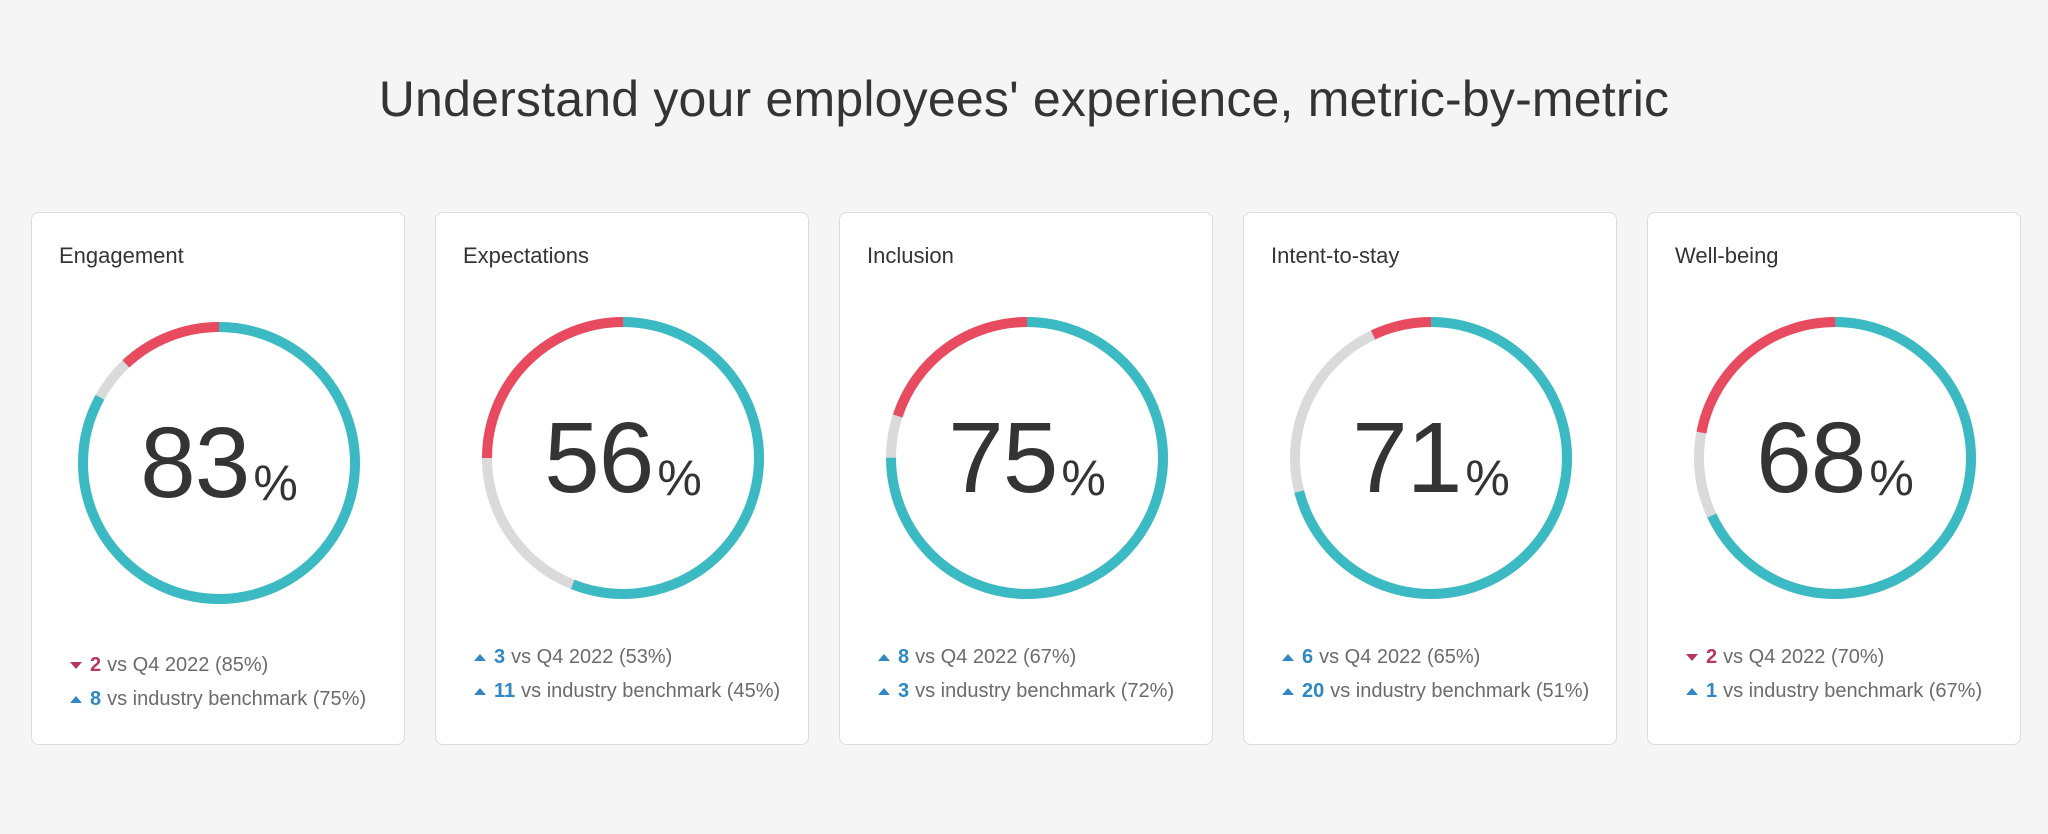 The width and height of the screenshot is (2048, 834). What do you see at coordinates (1460, 690) in the screenshot?
I see `comparison-text: vs industry benchmark (51%)` at bounding box center [1460, 690].